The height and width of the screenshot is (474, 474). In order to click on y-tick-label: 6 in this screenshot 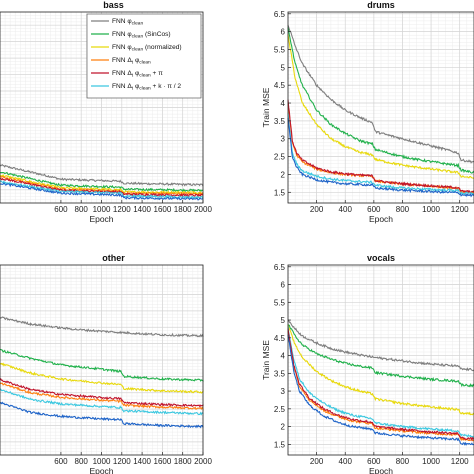, I will do `click(283, 285)`.